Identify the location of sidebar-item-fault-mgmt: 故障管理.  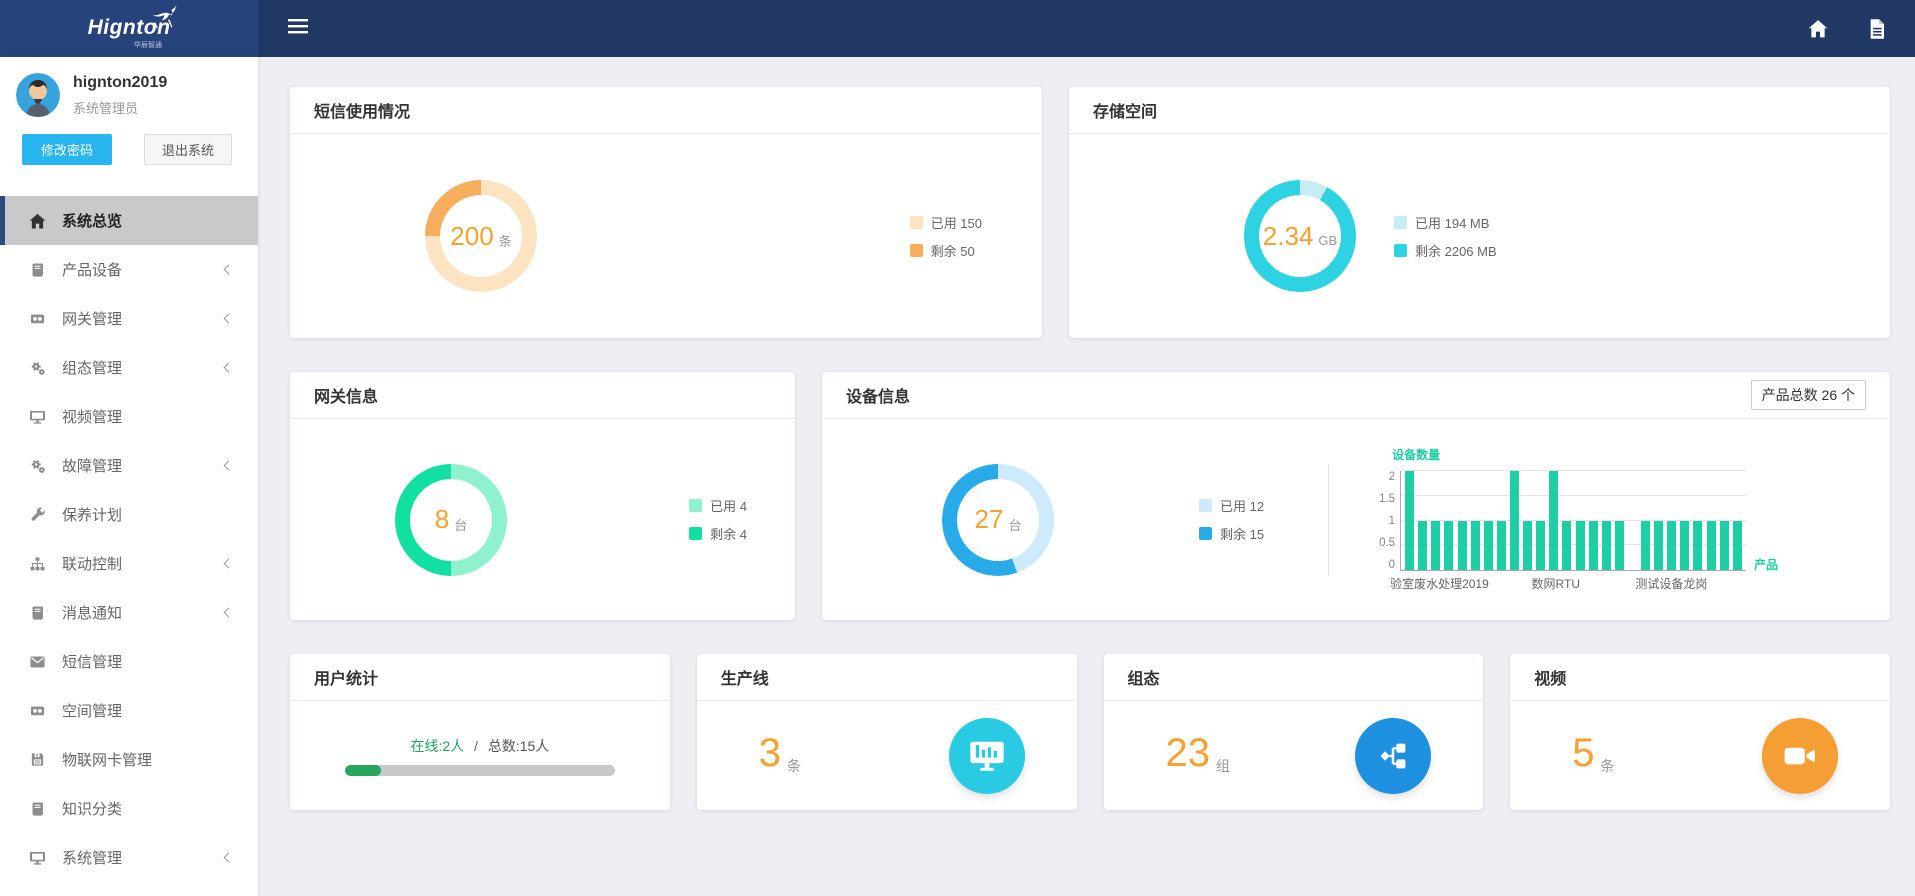
(129, 465).